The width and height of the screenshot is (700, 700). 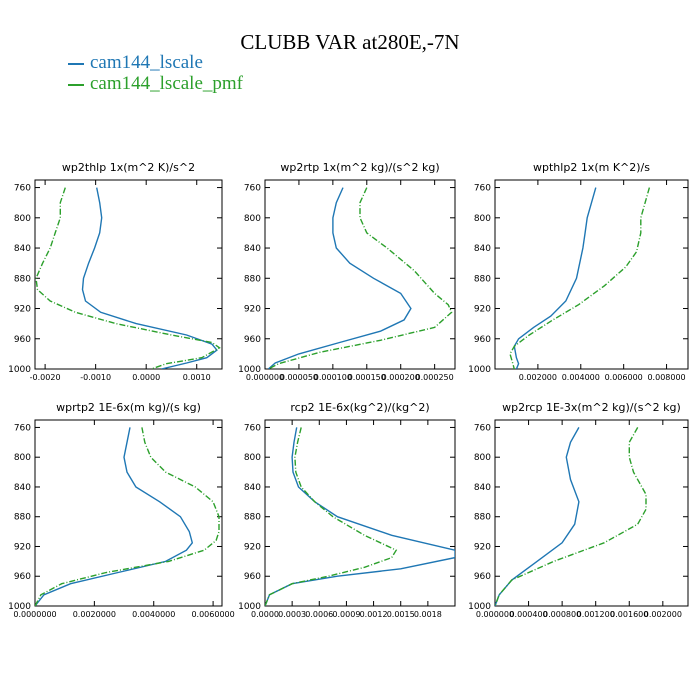 I want to click on x-tick-label: 0.0060000, so click(x=212, y=614).